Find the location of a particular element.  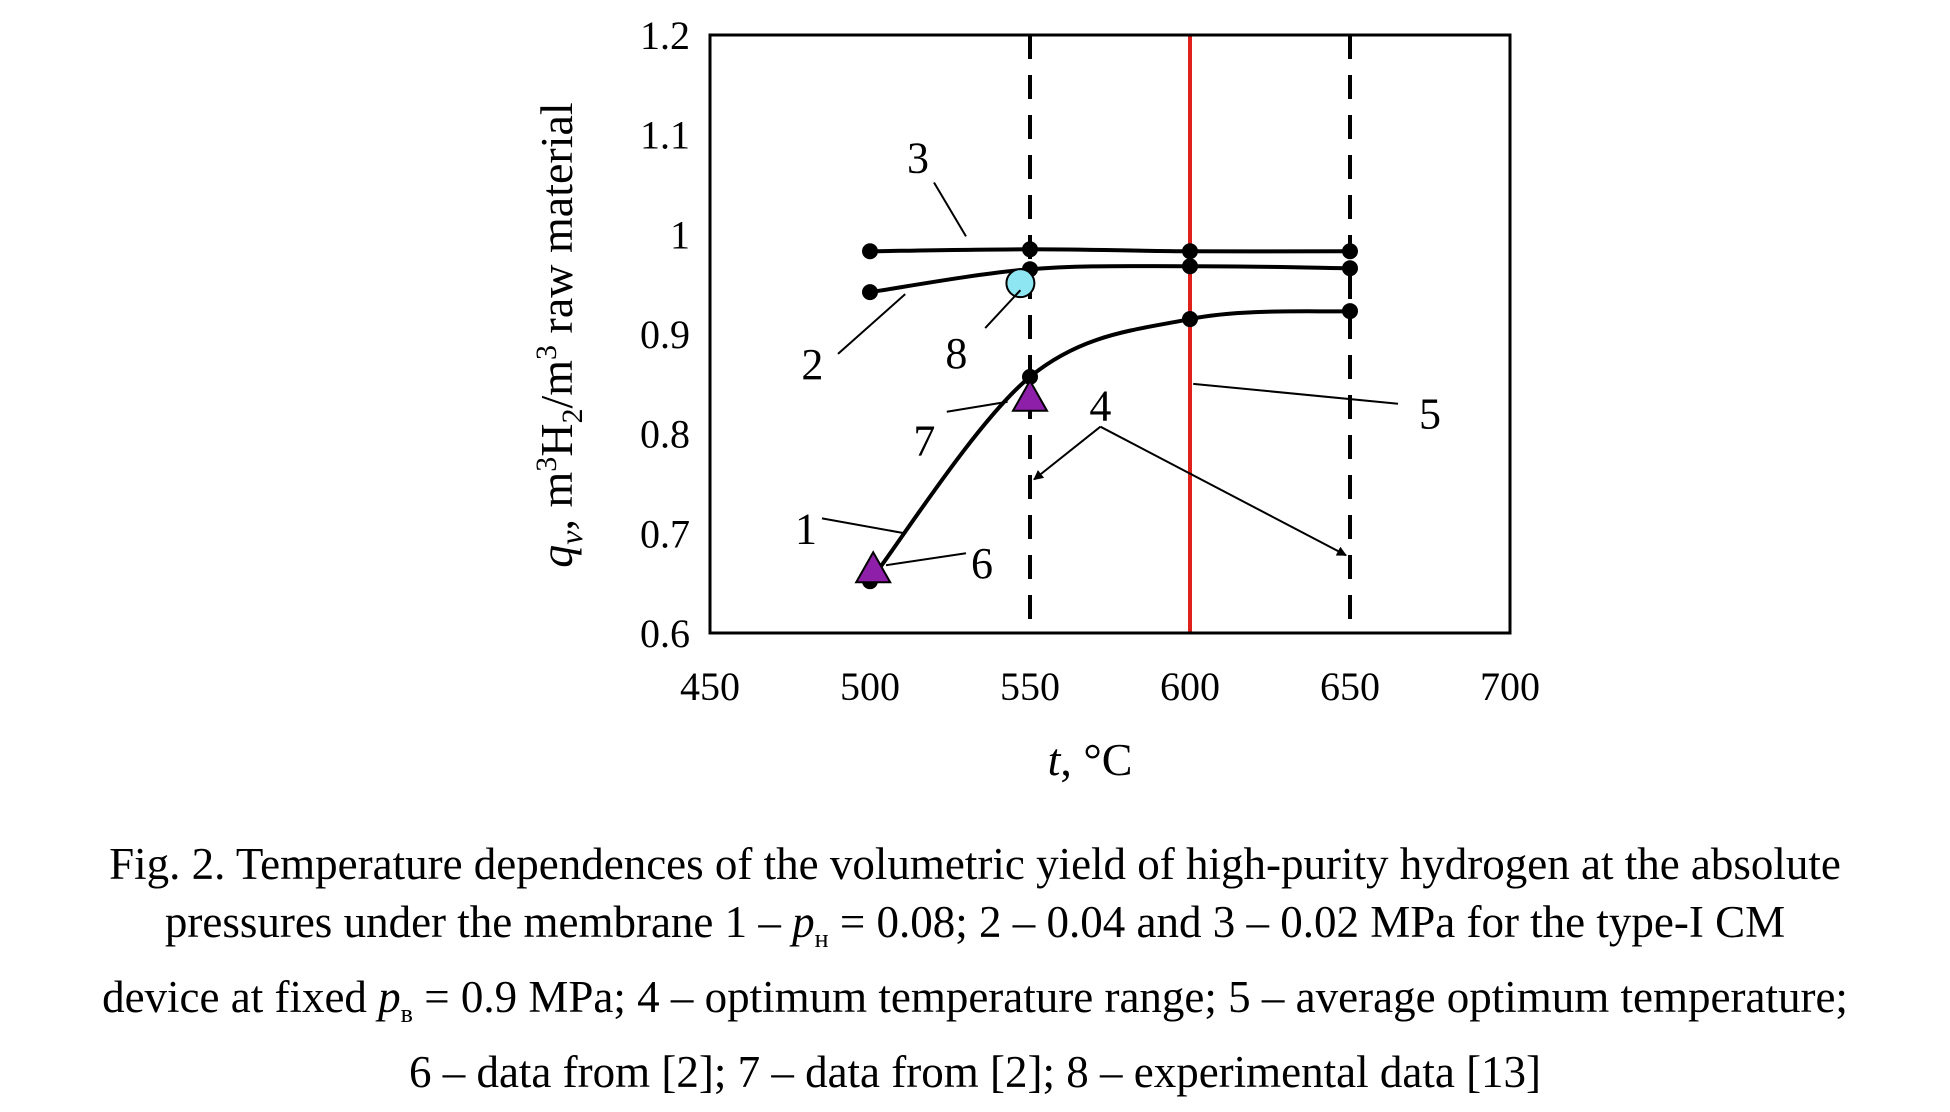

x-tick-500: 500 is located at coordinates (870, 686).